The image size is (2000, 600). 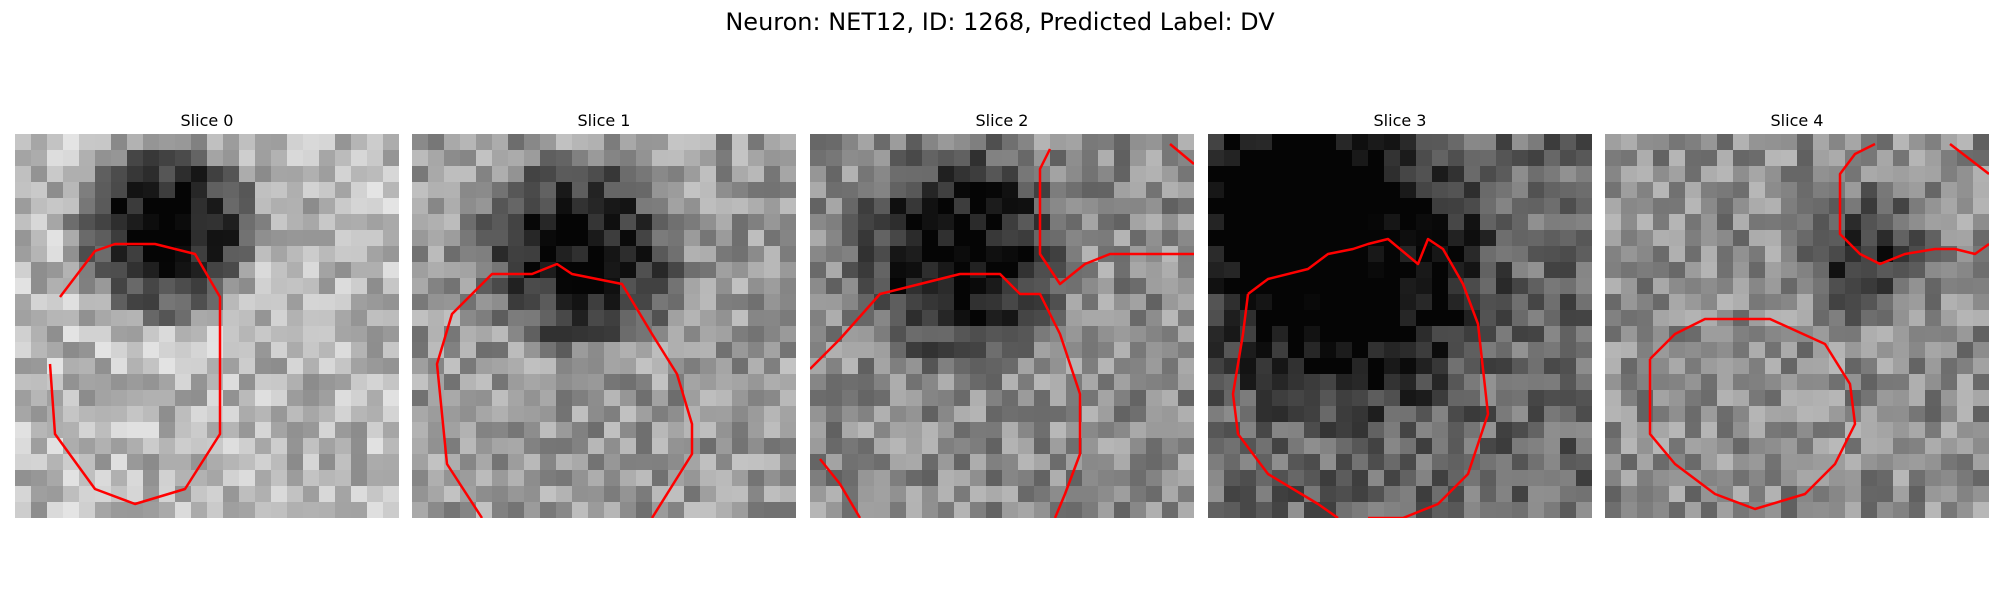 I want to click on slice-panel-1: Slice 1, so click(x=604, y=314).